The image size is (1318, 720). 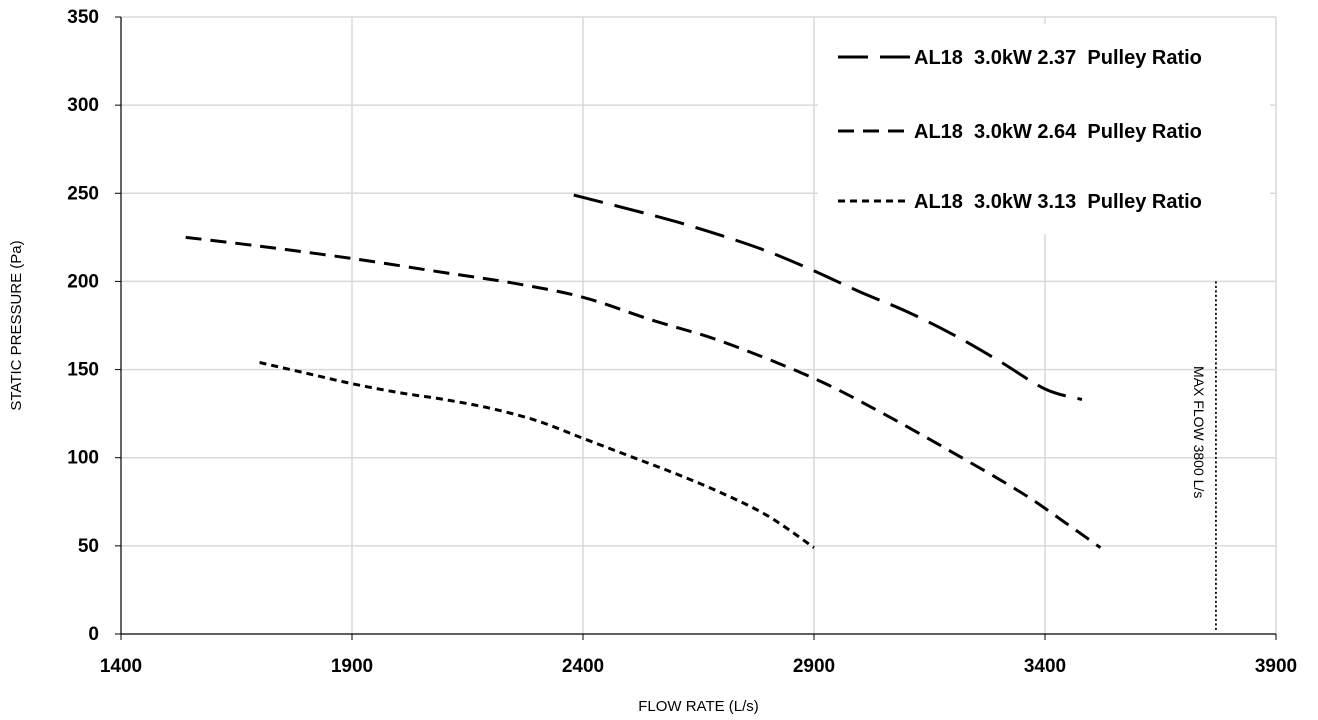 I want to click on legend-label-3: AL18 3.0kW 3.13 Pulley Ratio, so click(x=1058, y=202).